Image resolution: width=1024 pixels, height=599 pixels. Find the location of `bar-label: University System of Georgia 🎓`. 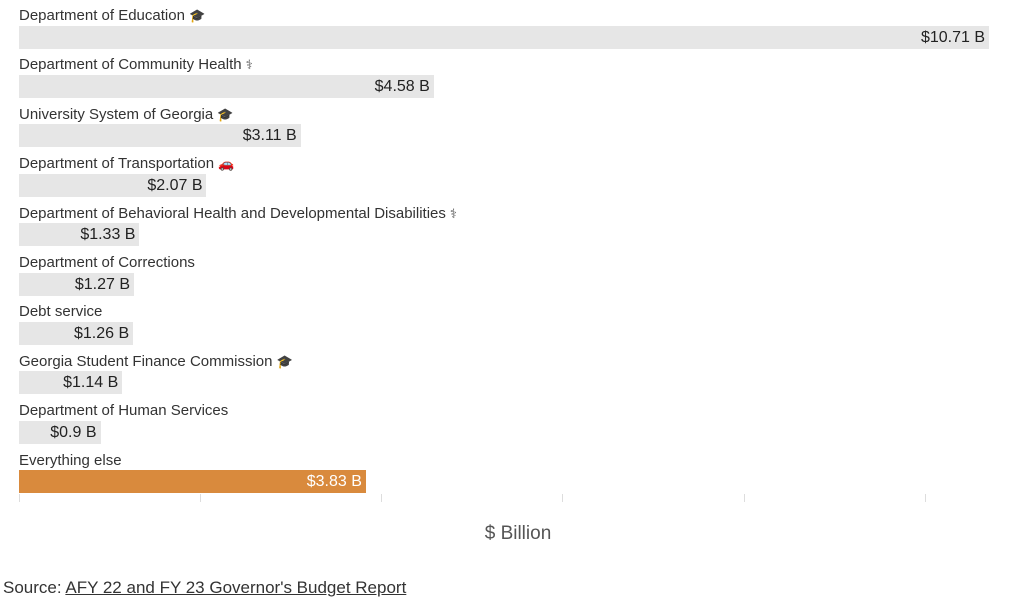

bar-label: University System of Georgia 🎓 is located at coordinates (126, 115).